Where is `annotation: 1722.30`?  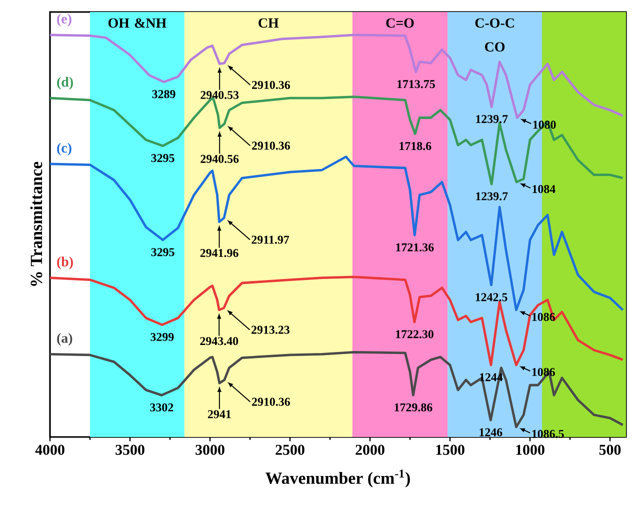 annotation: 1722.30 is located at coordinates (415, 334).